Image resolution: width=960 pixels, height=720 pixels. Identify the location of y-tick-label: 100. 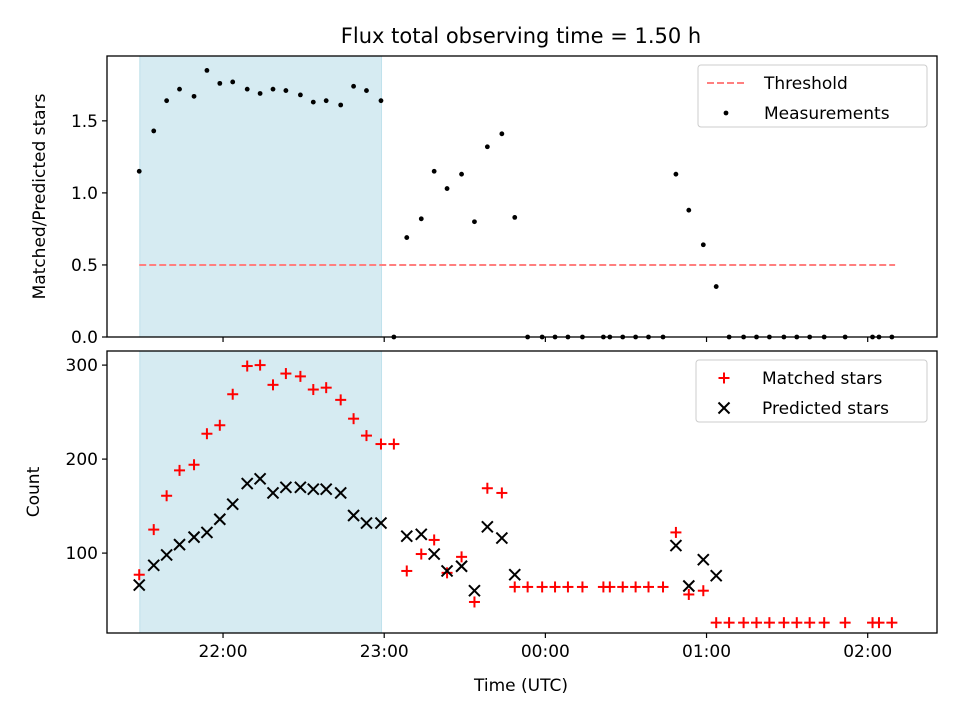
(82, 554).